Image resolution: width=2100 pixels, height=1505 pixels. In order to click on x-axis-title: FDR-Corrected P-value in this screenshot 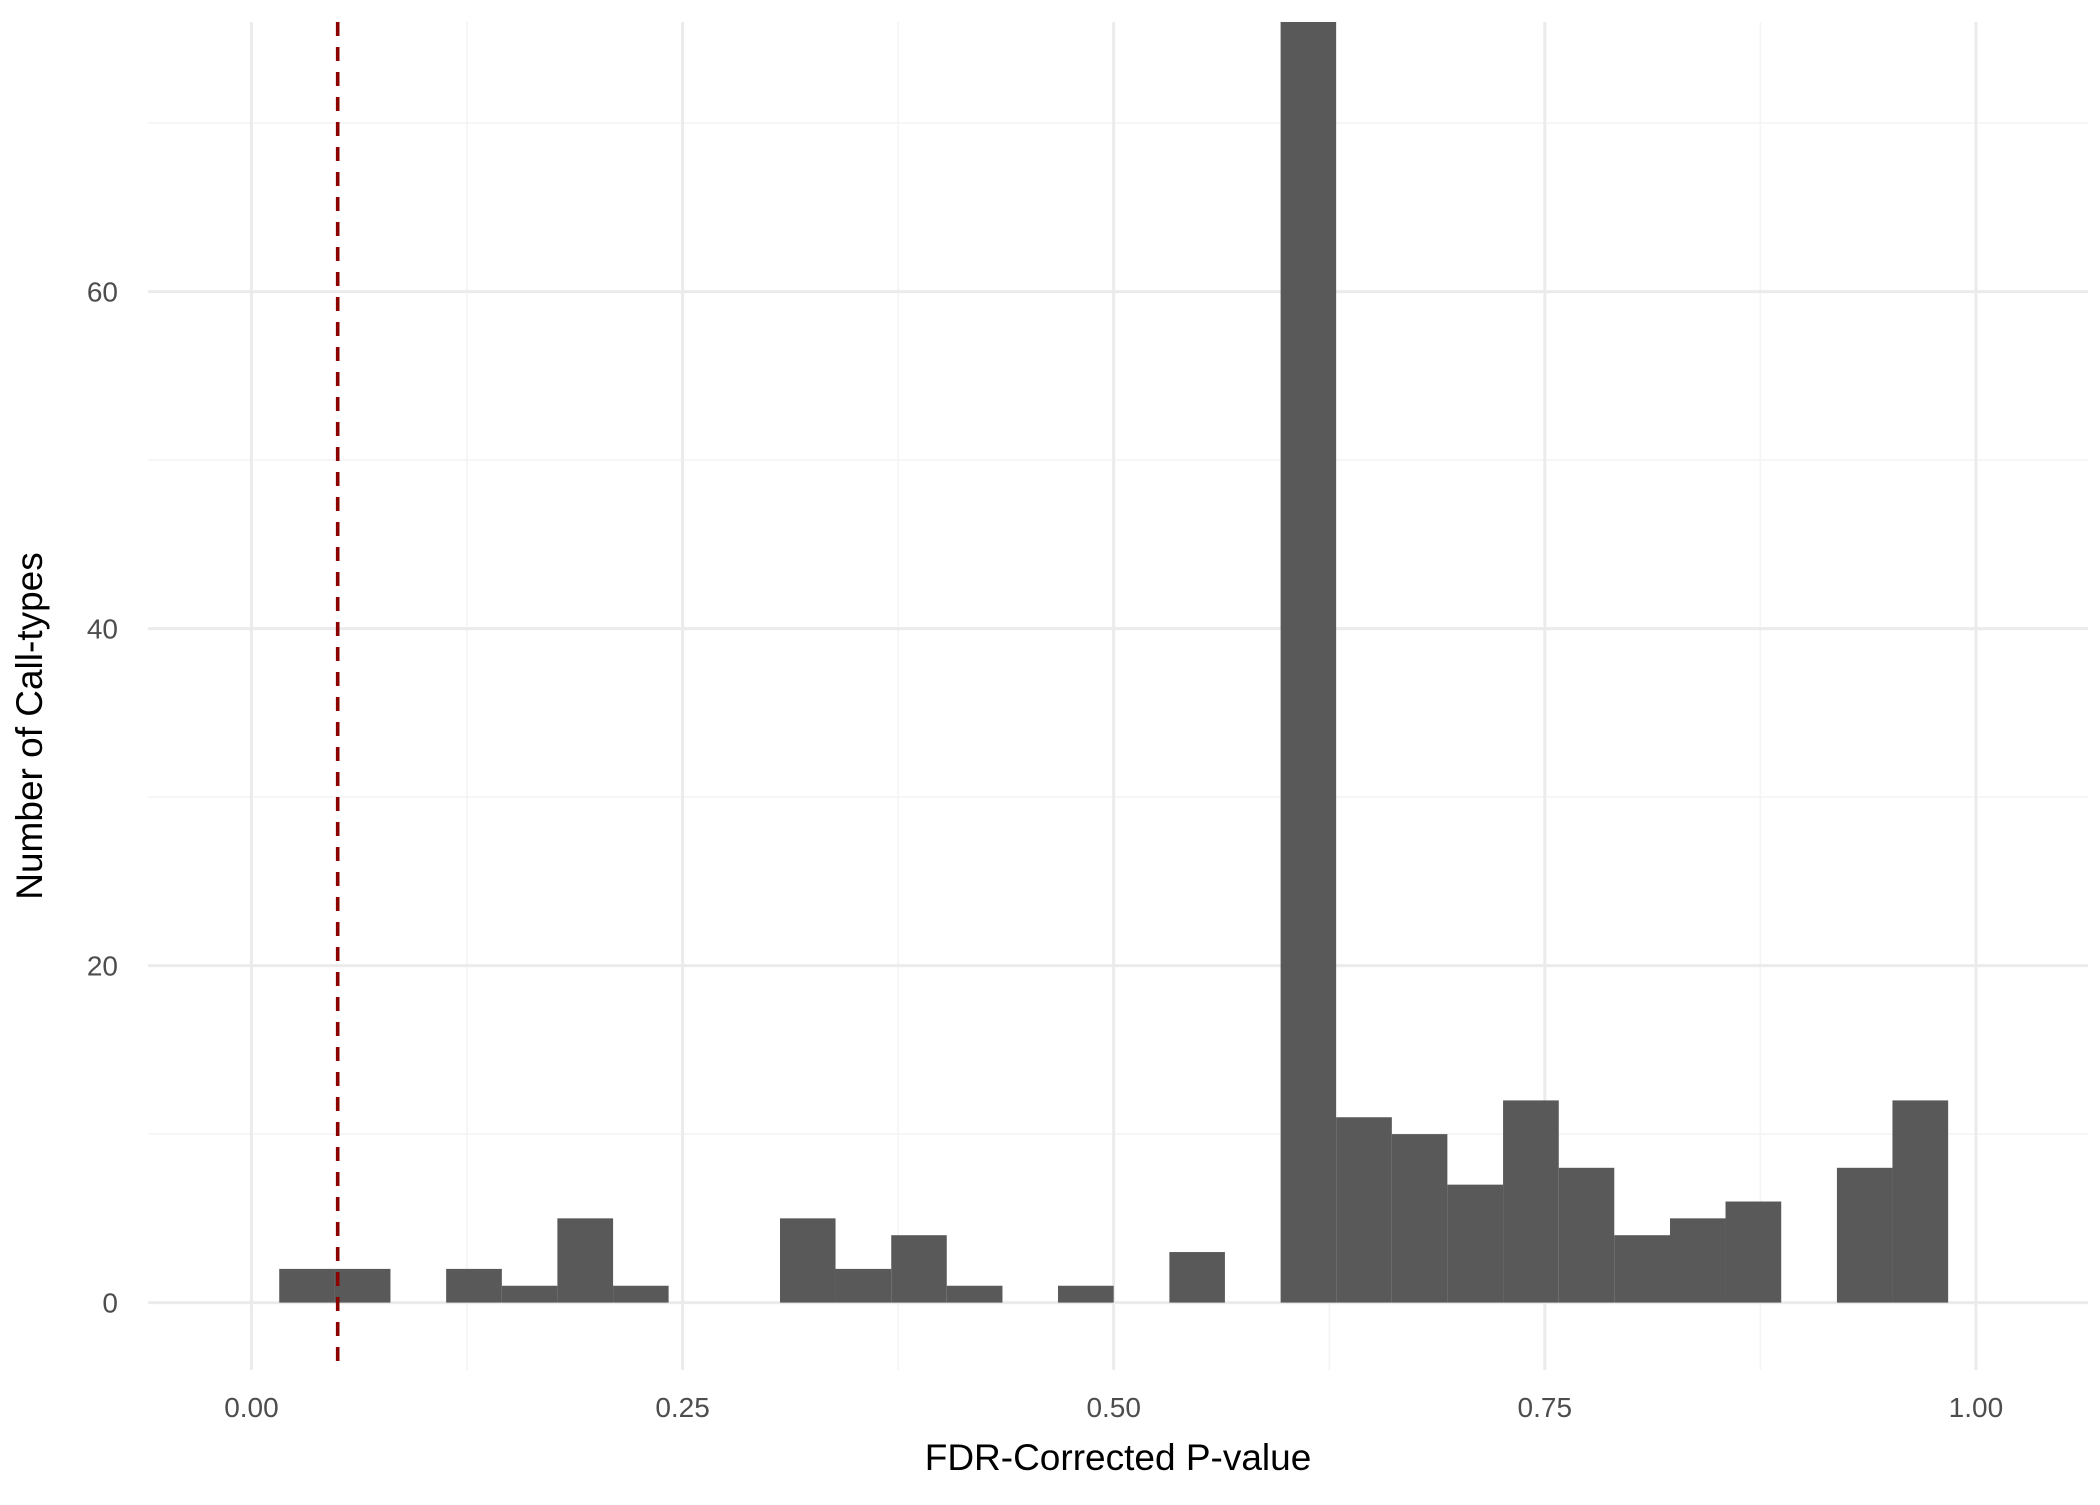, I will do `click(1118, 1457)`.